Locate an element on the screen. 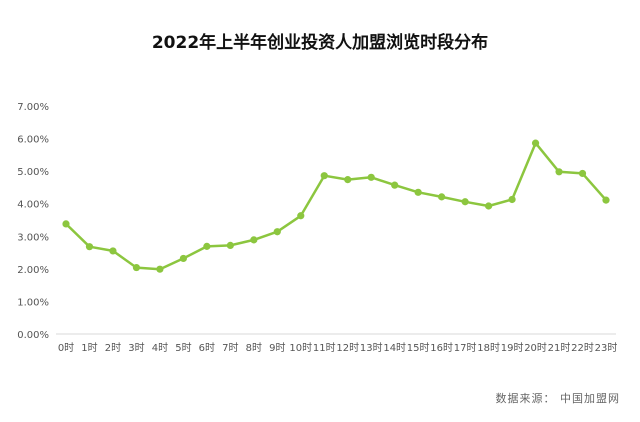 The image size is (640, 422). x-tick-label: 2时 is located at coordinates (113, 348).